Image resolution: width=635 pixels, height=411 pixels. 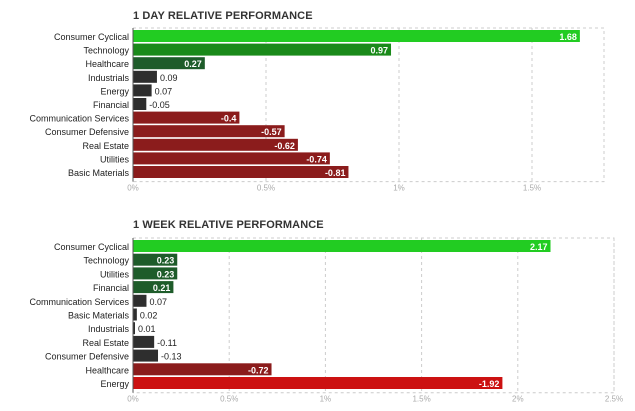 I want to click on day-value-label: -0.4, so click(x=229, y=119).